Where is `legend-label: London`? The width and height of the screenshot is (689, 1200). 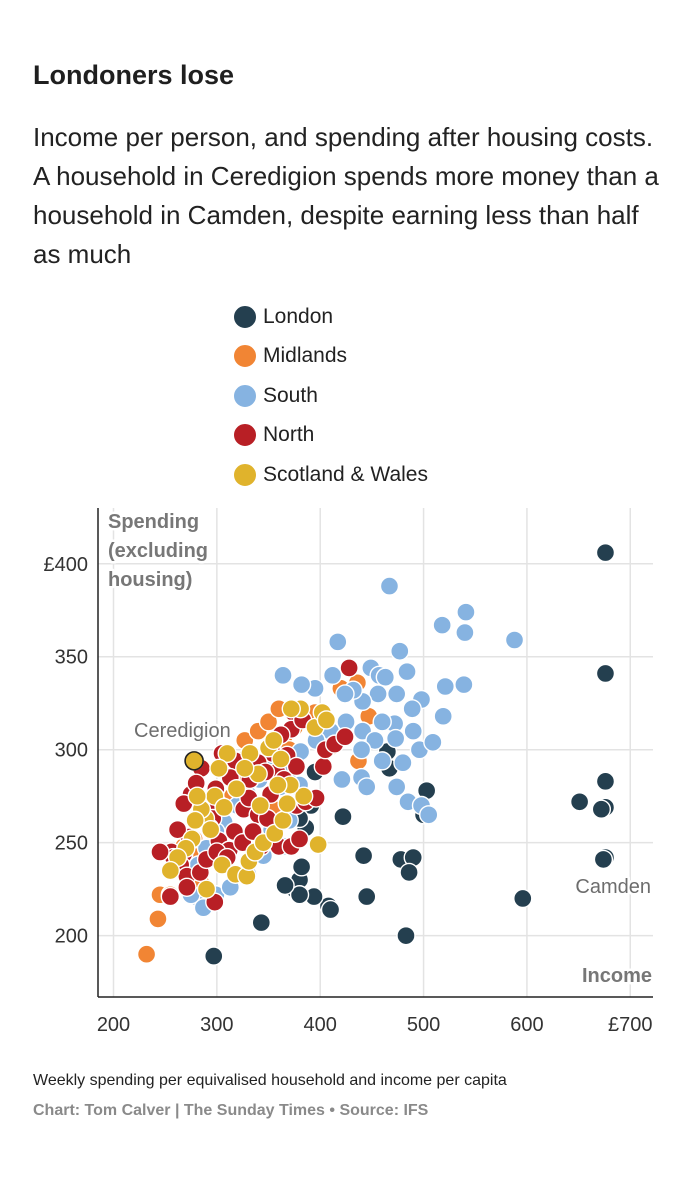
legend-label: London is located at coordinates (298, 316).